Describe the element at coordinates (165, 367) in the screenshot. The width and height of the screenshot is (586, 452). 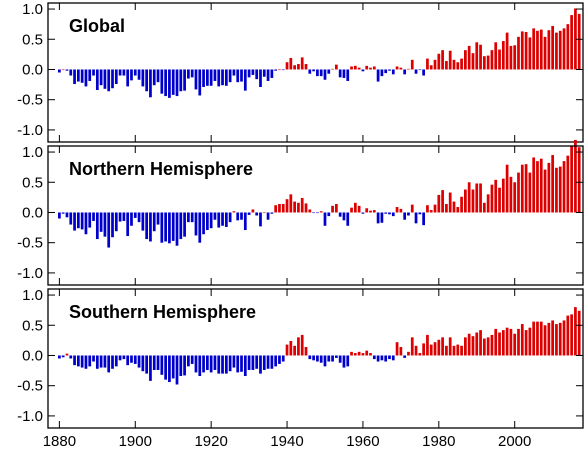
I see `bar-1908` at that location.